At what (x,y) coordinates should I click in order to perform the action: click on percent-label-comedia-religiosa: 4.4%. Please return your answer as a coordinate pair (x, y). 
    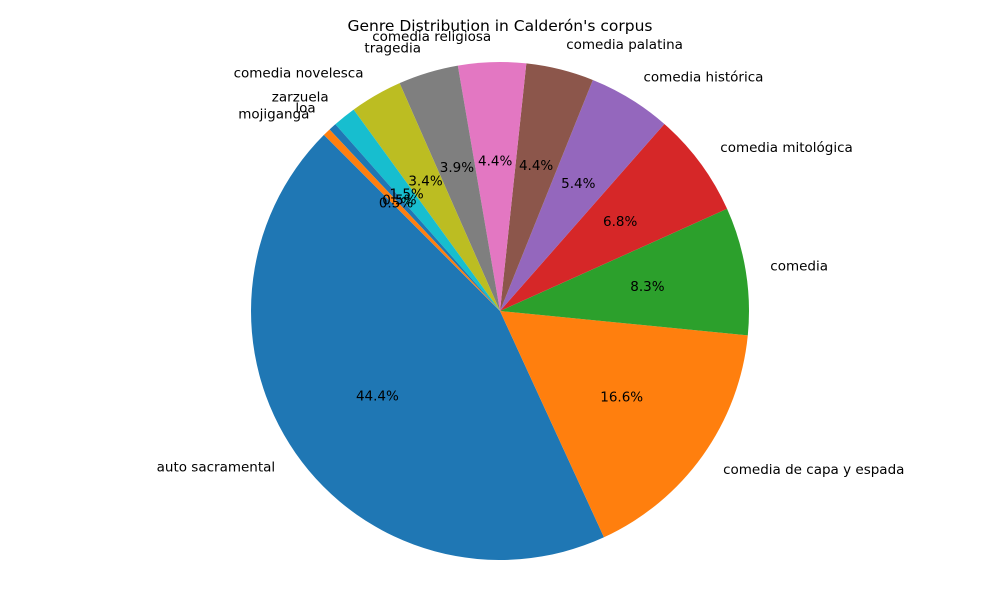
    Looking at the image, I should click on (495, 162).